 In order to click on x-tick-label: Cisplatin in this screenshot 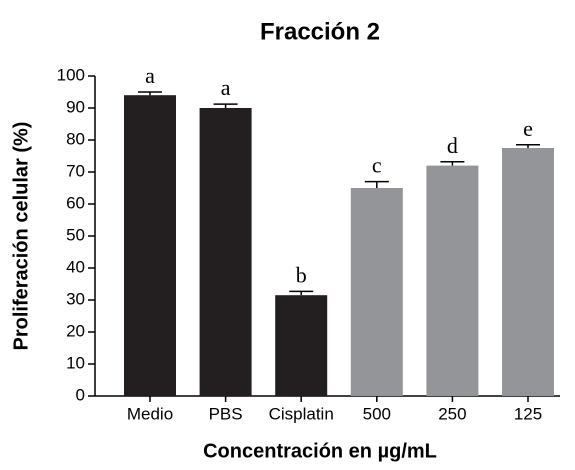, I will do `click(301, 413)`.